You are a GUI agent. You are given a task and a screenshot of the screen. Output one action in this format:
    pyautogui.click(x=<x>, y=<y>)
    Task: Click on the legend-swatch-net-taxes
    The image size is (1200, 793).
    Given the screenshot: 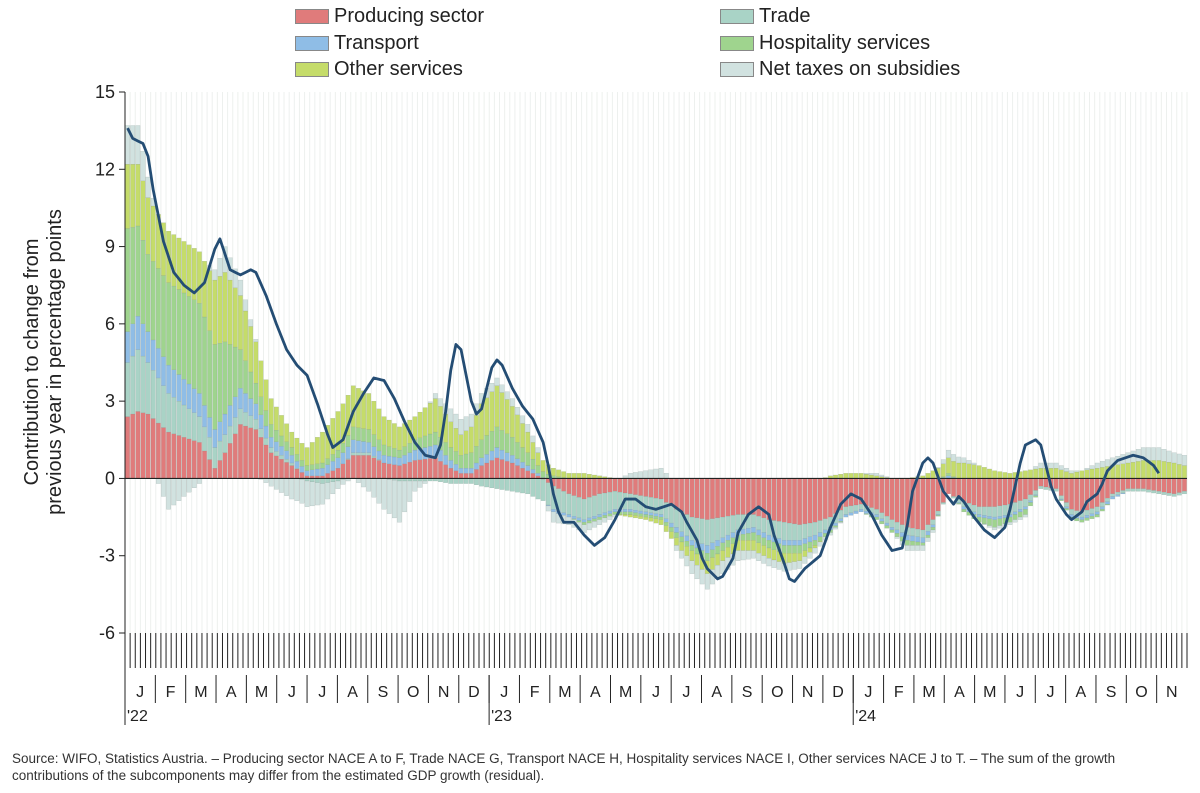 What is the action you would take?
    pyautogui.click(x=737, y=69)
    